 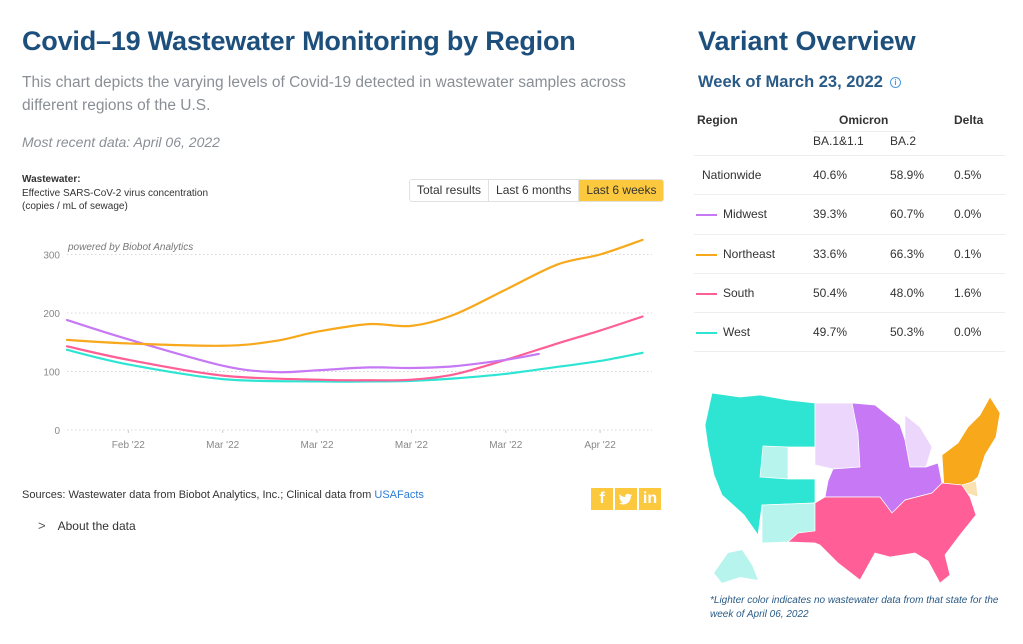 What do you see at coordinates (75, 206) in the screenshot?
I see `y-axis-subtitle-2: (copies / mL of sewage)` at bounding box center [75, 206].